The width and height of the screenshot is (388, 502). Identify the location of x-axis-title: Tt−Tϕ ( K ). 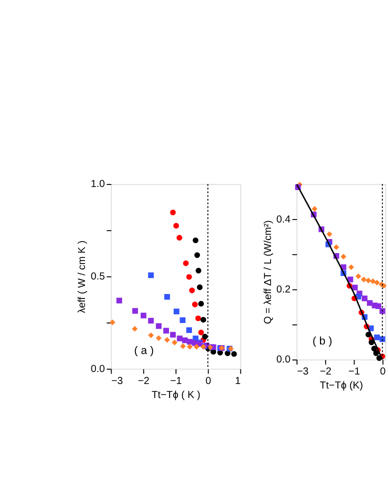
(176, 395).